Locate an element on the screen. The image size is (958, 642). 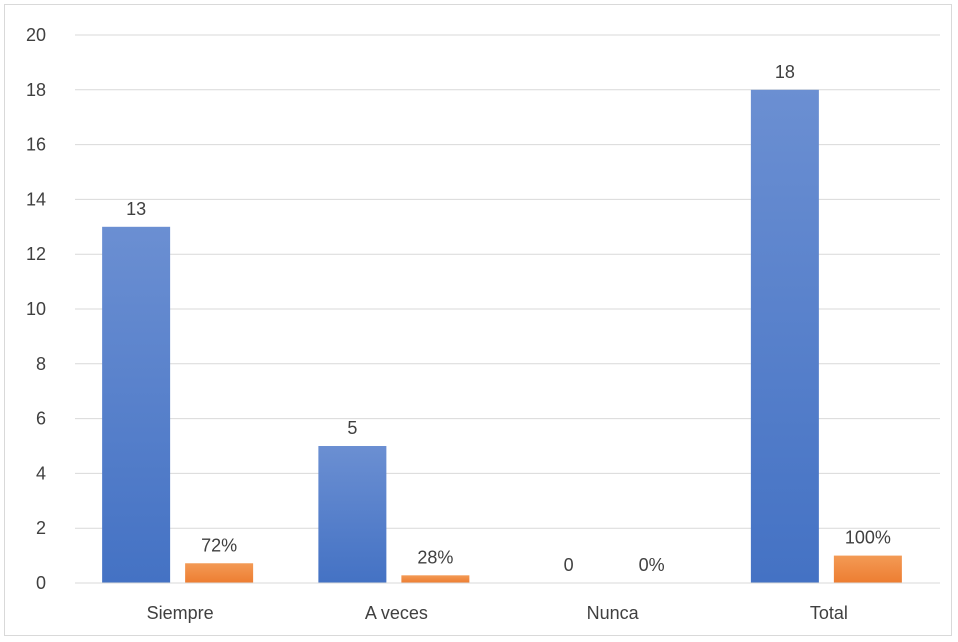
y-tick-label: 12 is located at coordinates (36, 254).